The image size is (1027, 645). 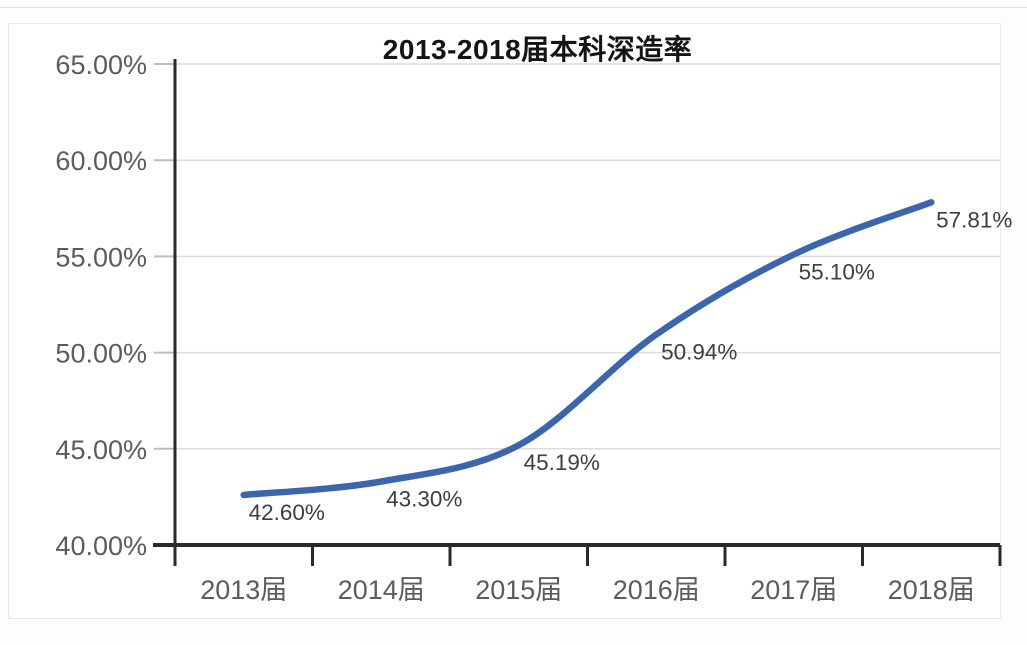 I want to click on y-tick-label: 55.00%, so click(x=101, y=257).